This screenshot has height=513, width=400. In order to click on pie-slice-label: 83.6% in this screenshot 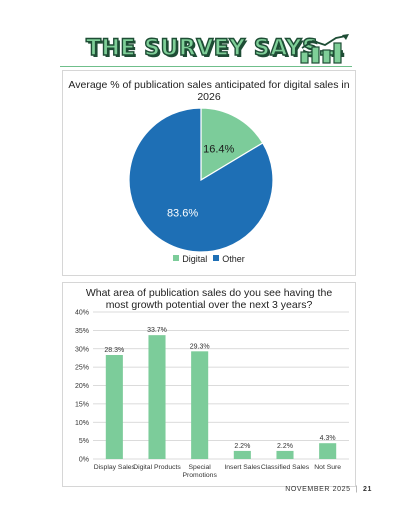, I will do `click(182, 214)`.